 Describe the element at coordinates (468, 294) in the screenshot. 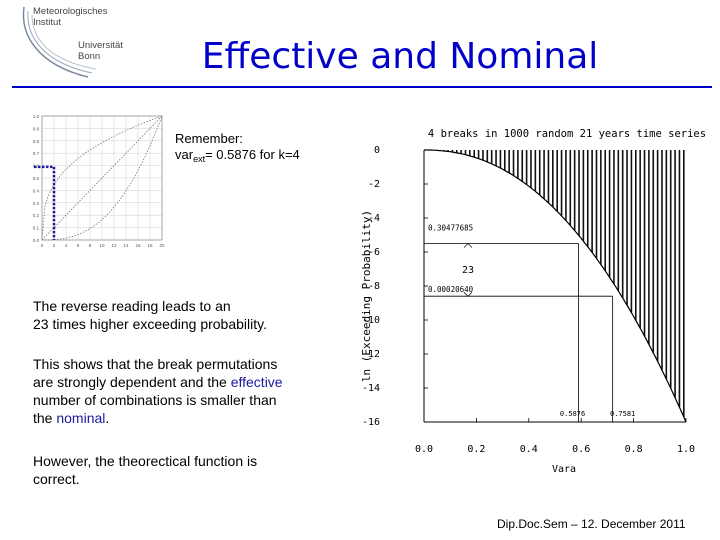

I see `ratio-arrow-down-icon` at that location.